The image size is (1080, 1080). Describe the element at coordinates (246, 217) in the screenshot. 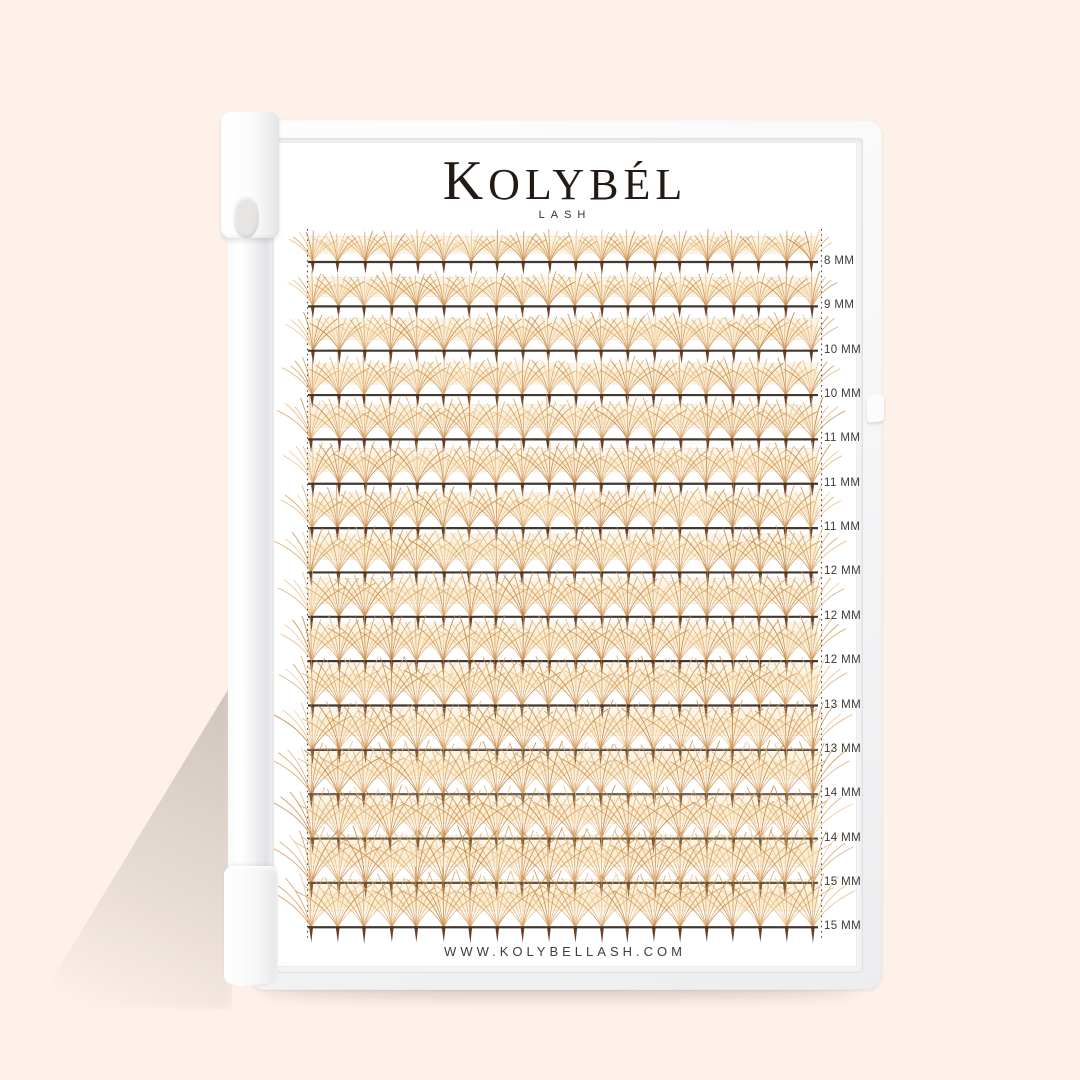

I see `spine-dimple` at that location.